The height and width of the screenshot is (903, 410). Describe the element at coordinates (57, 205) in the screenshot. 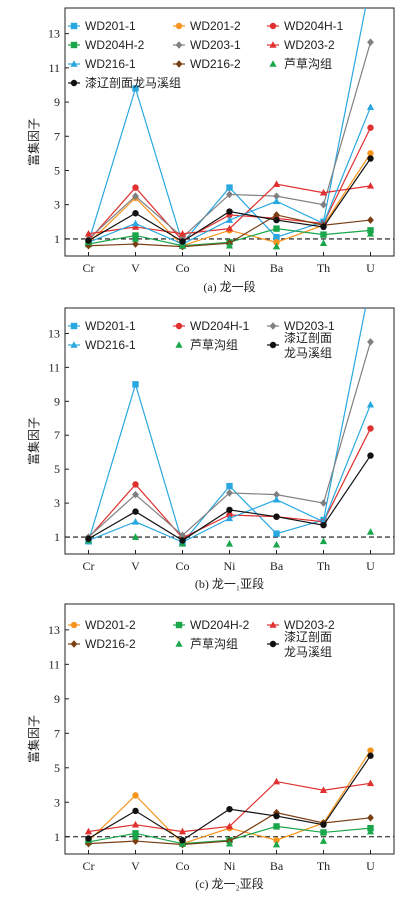

I see `y-tick-label: 3` at that location.